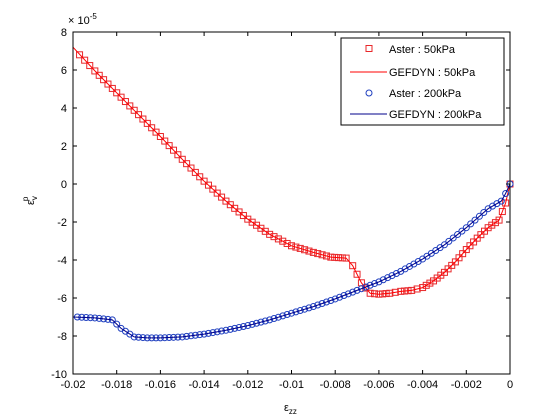 The height and width of the screenshot is (420, 560). Describe the element at coordinates (34, 198) in the screenshot. I see `y-axis-label-subscript: v` at that location.